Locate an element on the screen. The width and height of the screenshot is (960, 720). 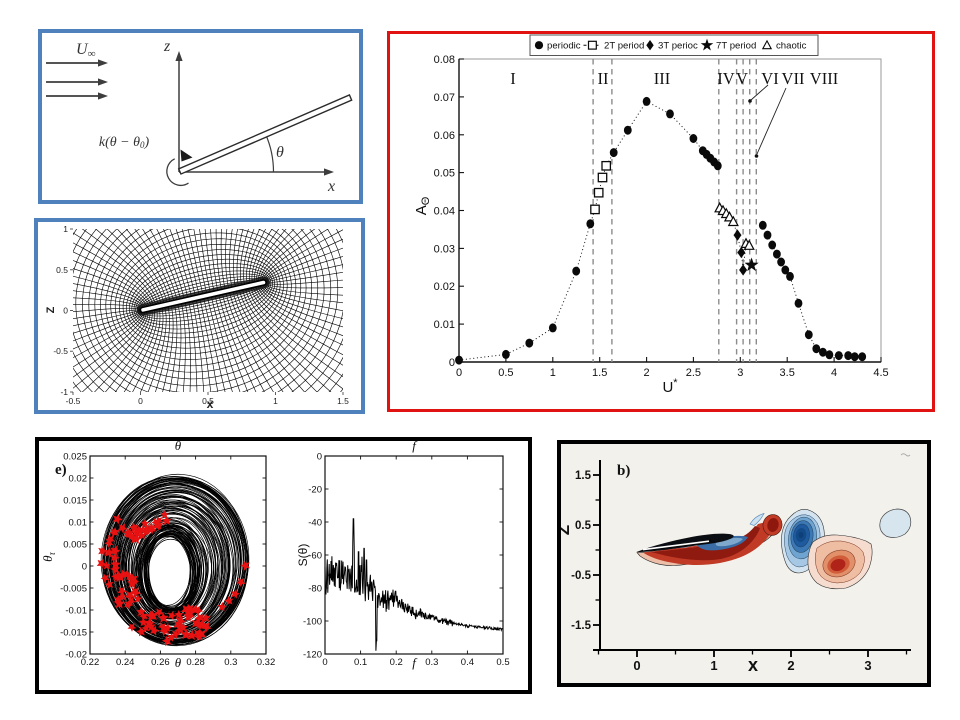
svg-text: 0.22 is located at coordinates (90, 662).